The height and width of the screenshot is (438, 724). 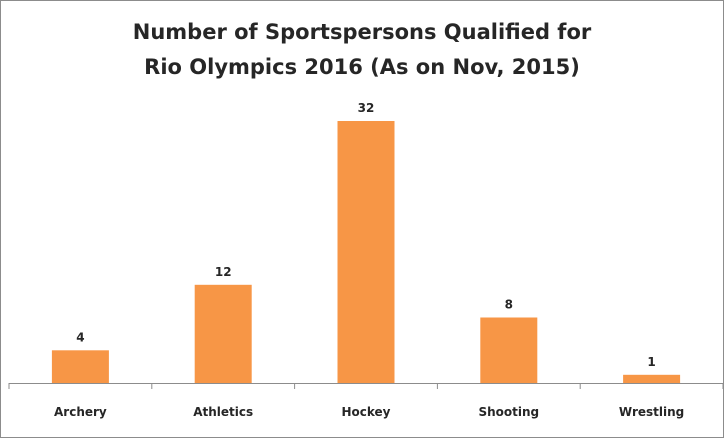 What do you see at coordinates (362, 67) in the screenshot?
I see `chart-title-line-2: Rio Olympics 2016 (As on Nov, 2015)` at bounding box center [362, 67].